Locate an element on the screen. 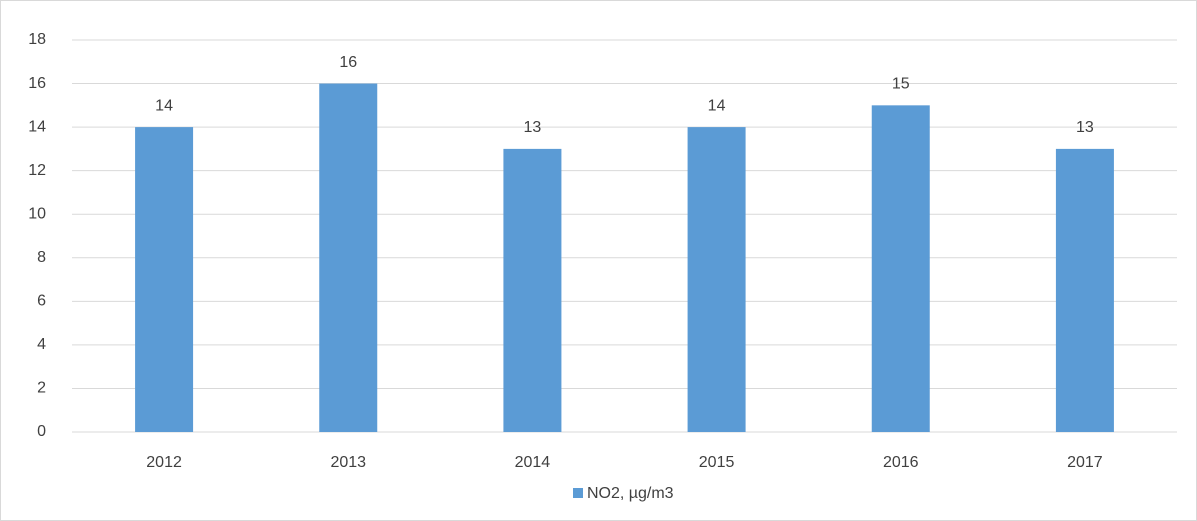 This screenshot has width=1197, height=521. legend-label: NO2, µg/m3 is located at coordinates (630, 493).